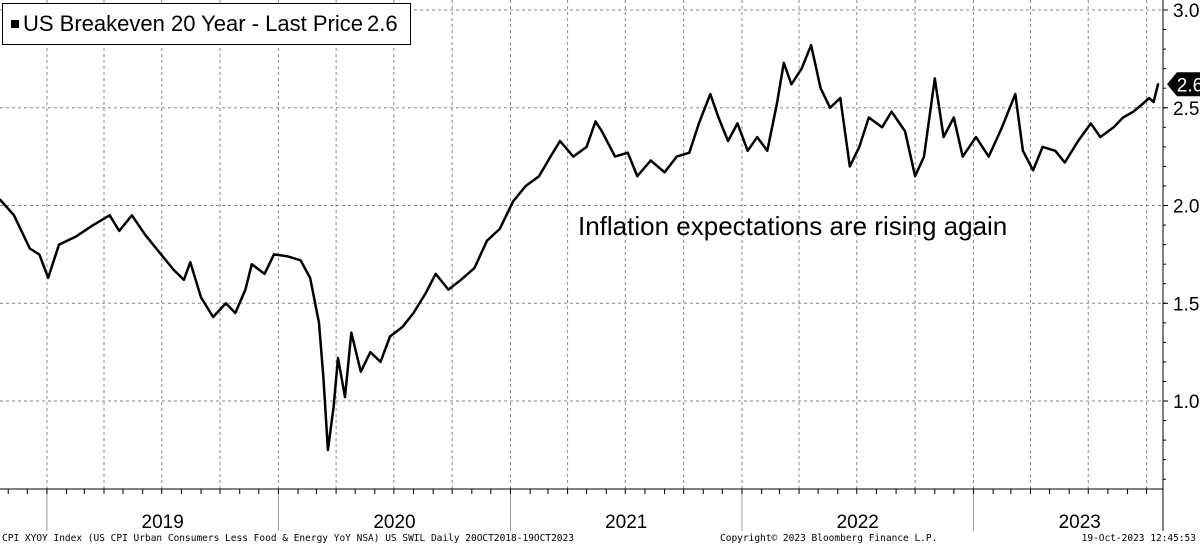 This screenshot has height=546, width=1200. What do you see at coordinates (1186, 207) in the screenshot?
I see `y-tick-label: 2.0` at bounding box center [1186, 207].